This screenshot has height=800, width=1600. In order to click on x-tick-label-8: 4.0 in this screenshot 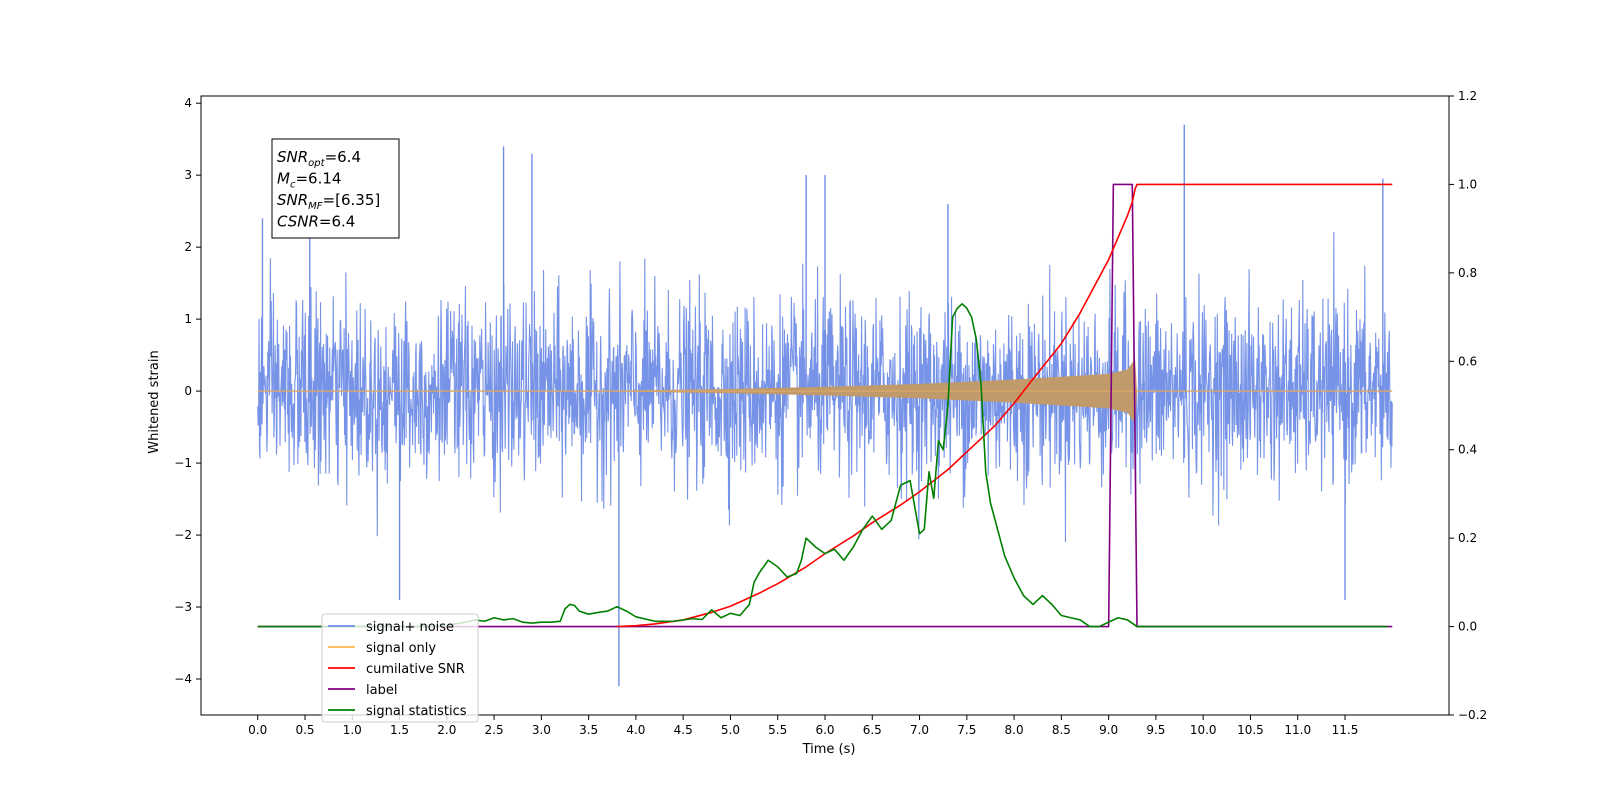, I will do `click(635, 730)`.